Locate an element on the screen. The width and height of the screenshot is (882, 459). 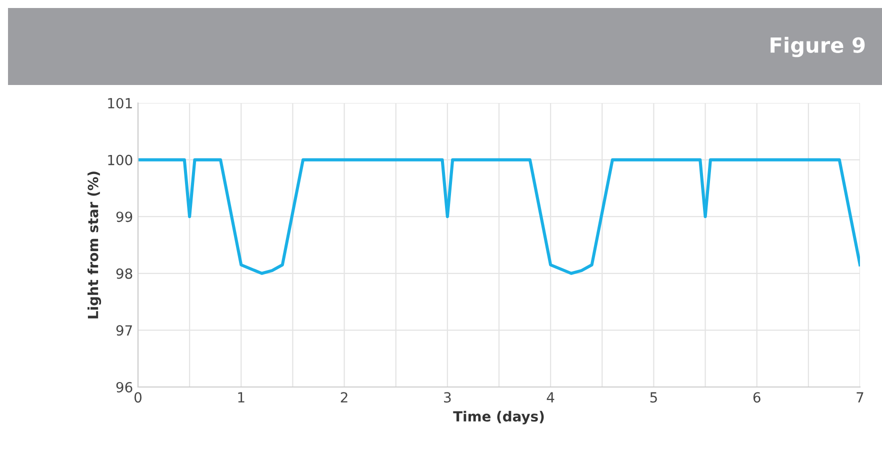
y-tick-label: 99 is located at coordinates (124, 217).